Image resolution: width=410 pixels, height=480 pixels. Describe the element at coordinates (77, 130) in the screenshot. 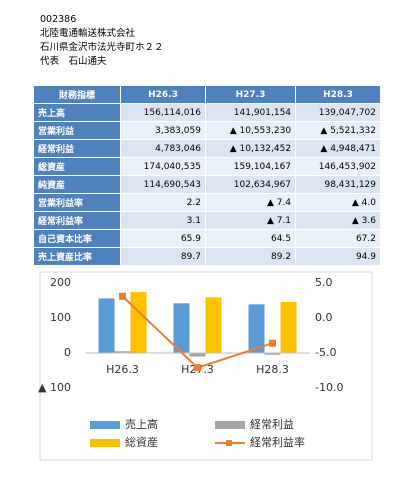

I see `row-label: 営業利益` at that location.